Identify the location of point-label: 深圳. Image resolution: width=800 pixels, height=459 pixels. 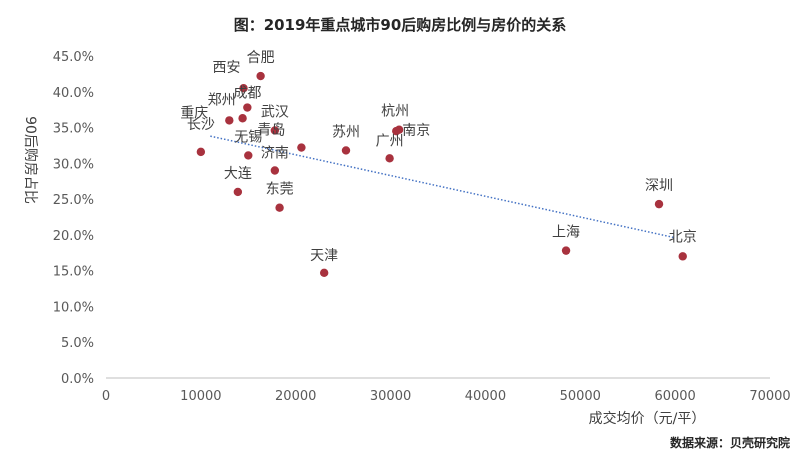
(659, 186).